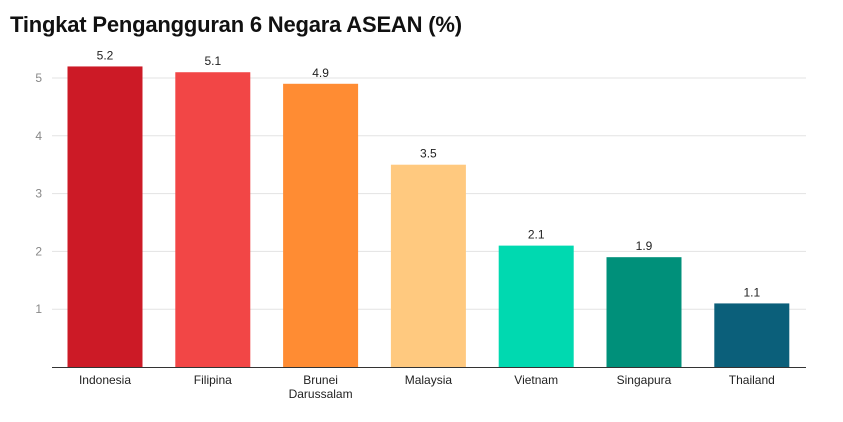  What do you see at coordinates (320, 73) in the screenshot?
I see `value-label: 4.9` at bounding box center [320, 73].